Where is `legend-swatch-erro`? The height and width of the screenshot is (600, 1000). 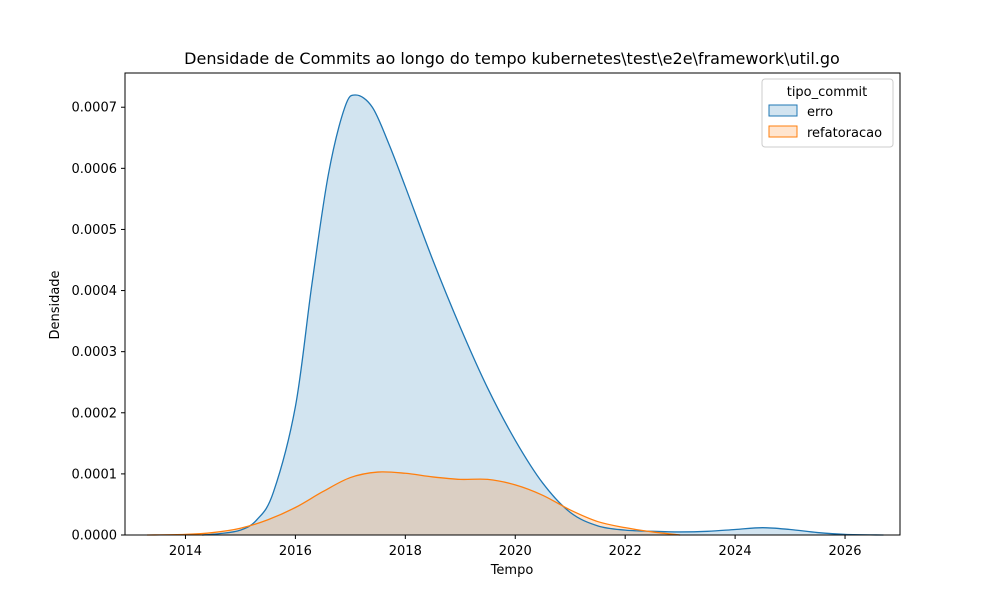 legend-swatch-erro is located at coordinates (783, 110).